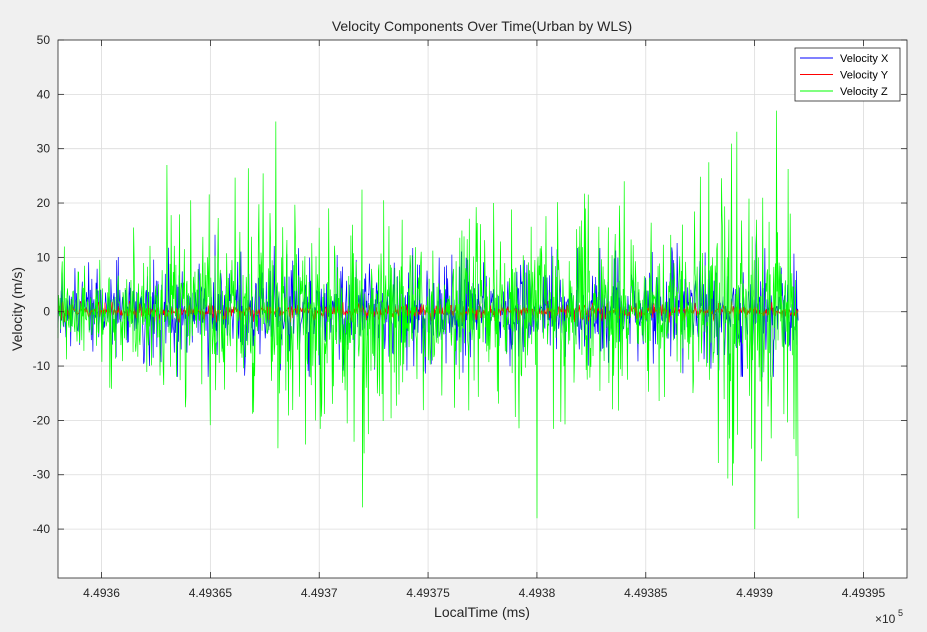  I want to click on x-tick-label: 4.4938, so click(537, 593).